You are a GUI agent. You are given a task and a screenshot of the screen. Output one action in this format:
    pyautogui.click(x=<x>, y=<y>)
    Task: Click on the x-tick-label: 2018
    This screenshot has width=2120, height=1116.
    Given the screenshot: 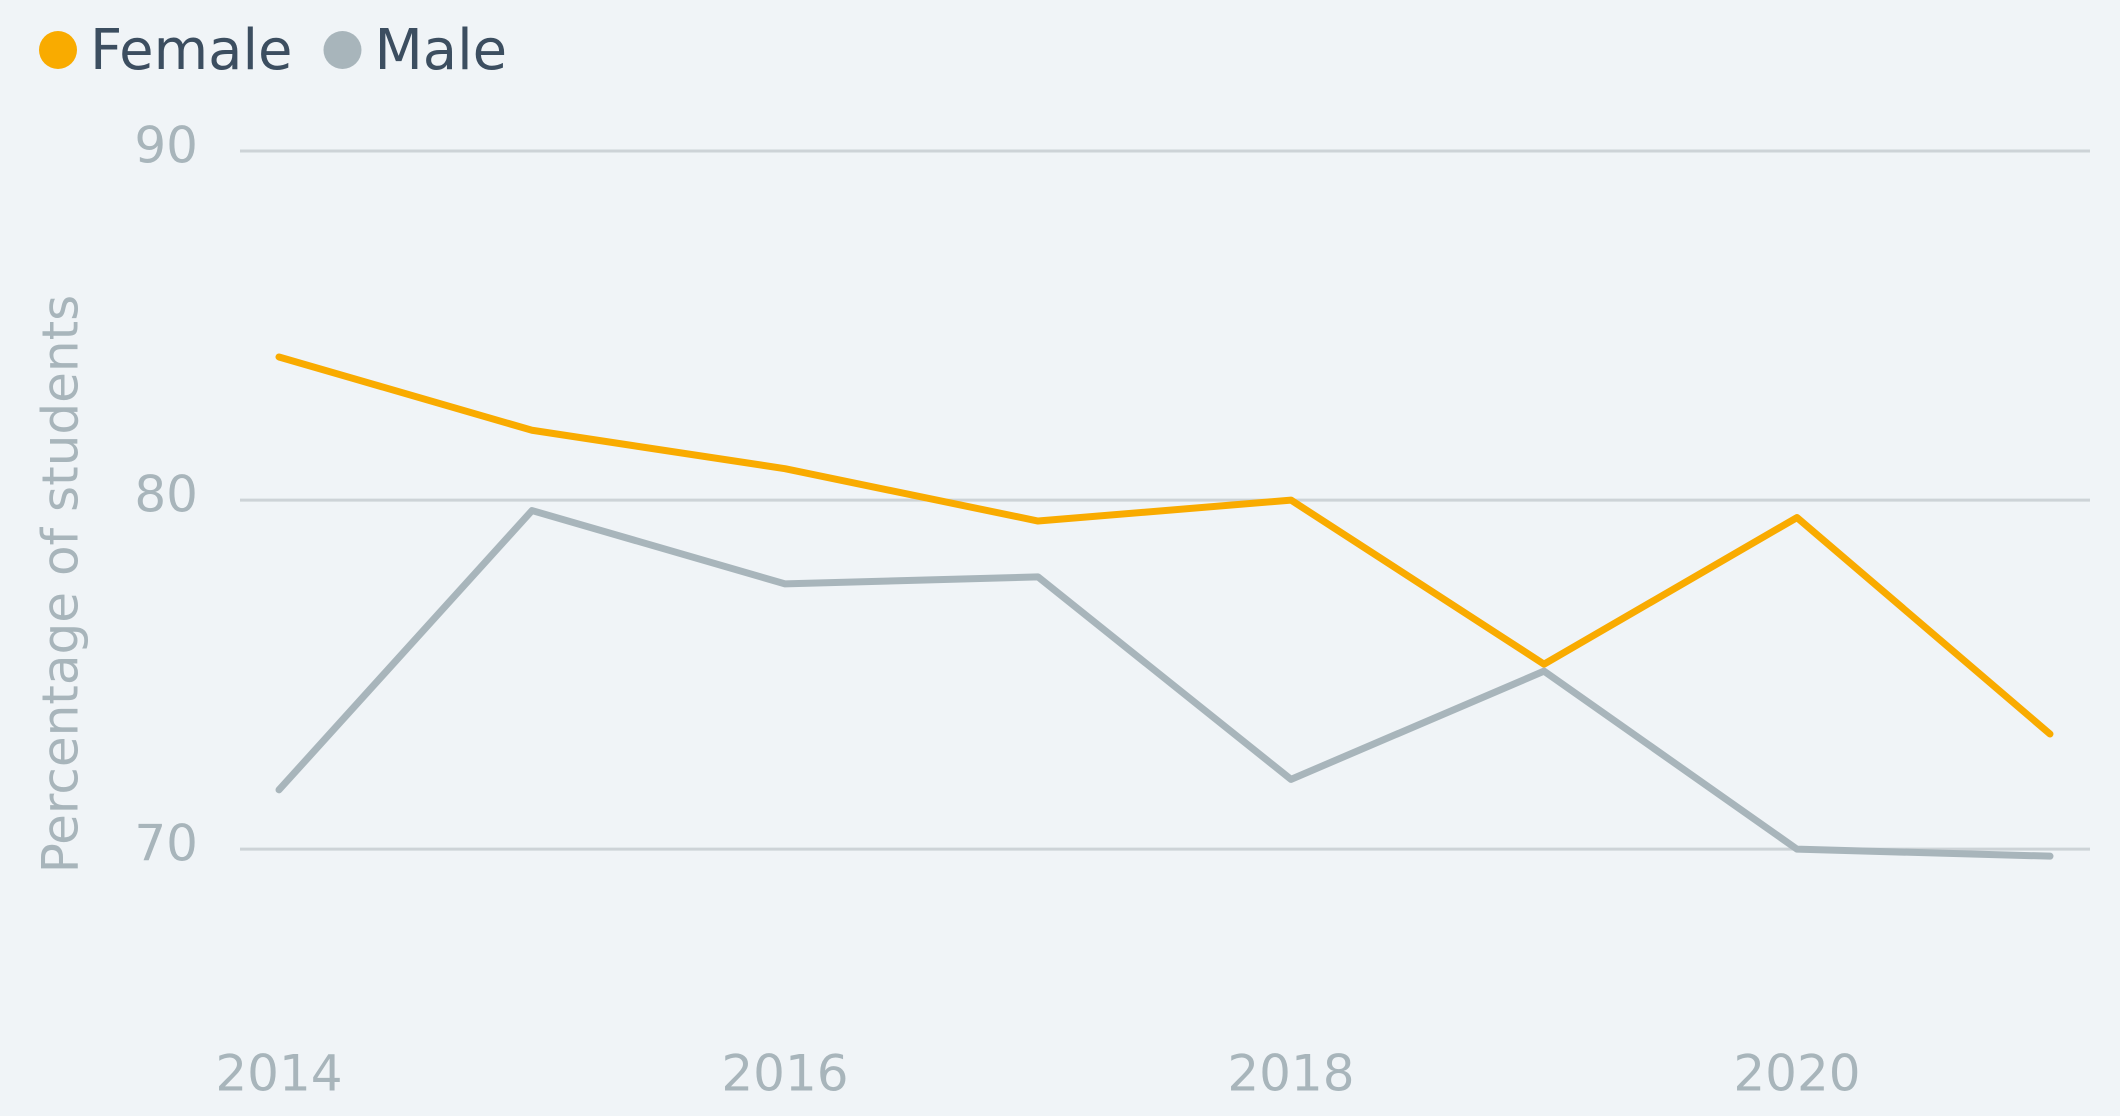 What is the action you would take?
    pyautogui.click(x=1290, y=1074)
    